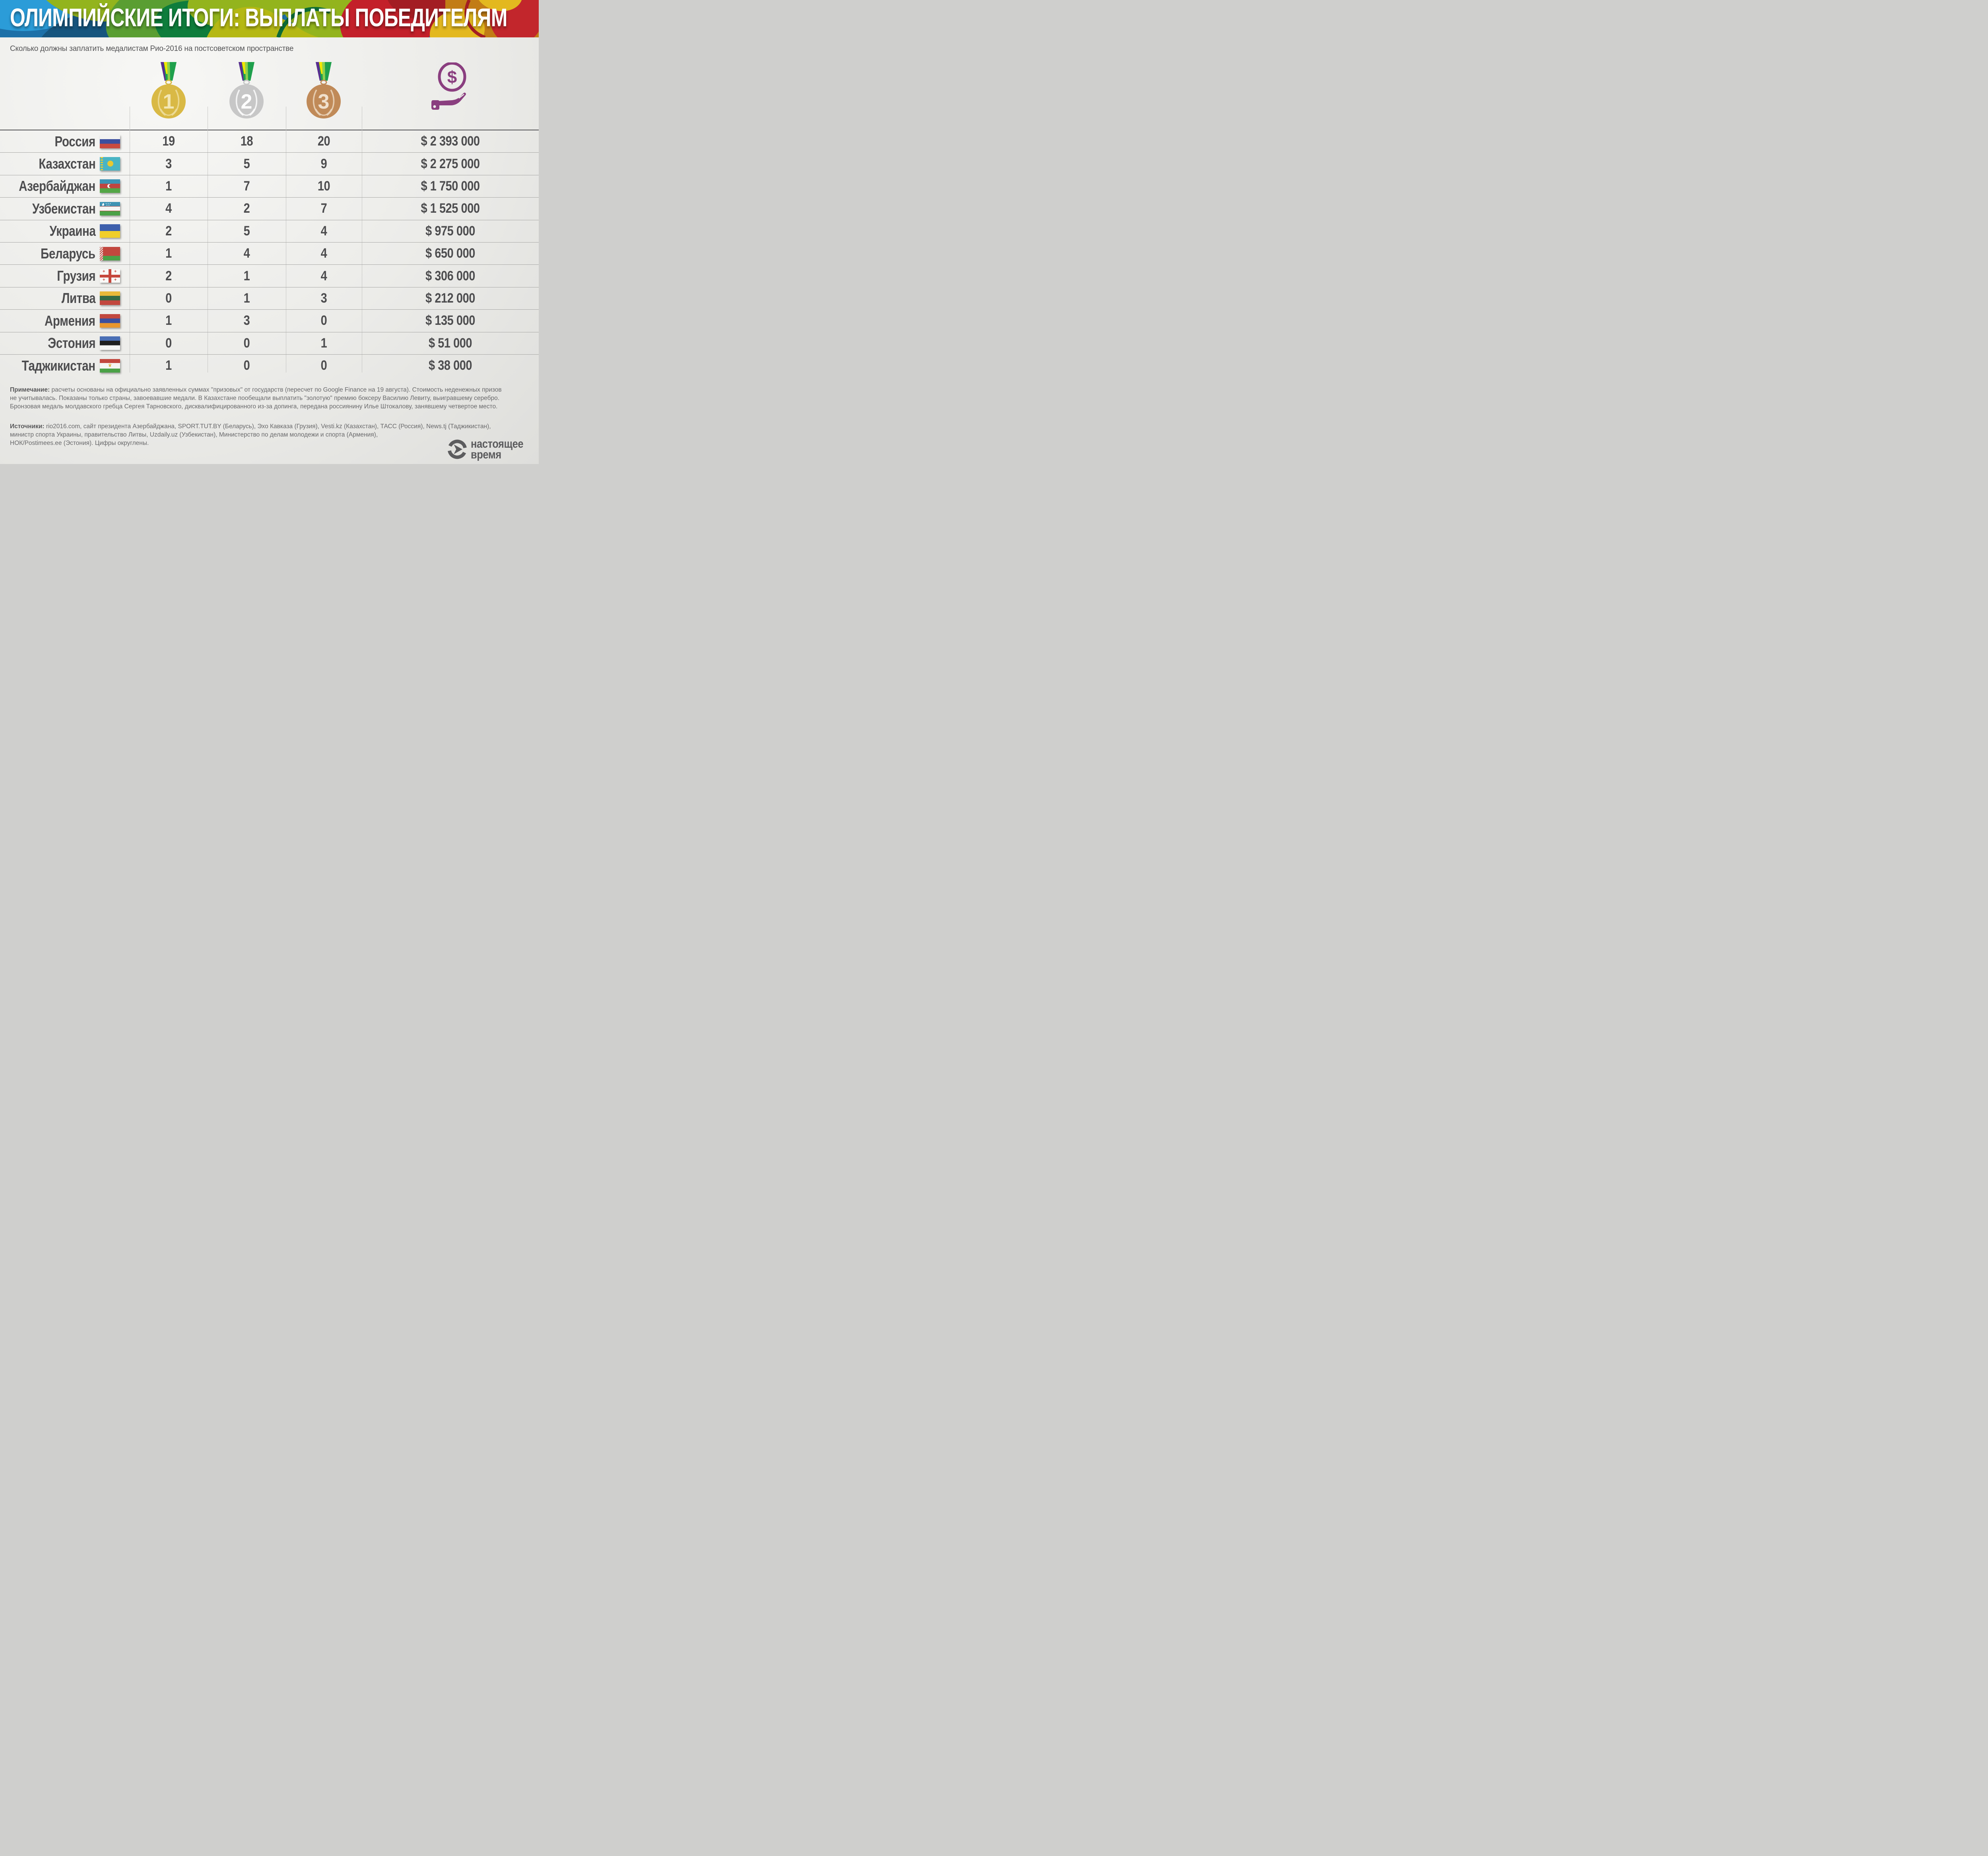 The height and width of the screenshot is (1856, 1988). Describe the element at coordinates (323, 208) in the screenshot. I see `bronze-count: 7` at that location.